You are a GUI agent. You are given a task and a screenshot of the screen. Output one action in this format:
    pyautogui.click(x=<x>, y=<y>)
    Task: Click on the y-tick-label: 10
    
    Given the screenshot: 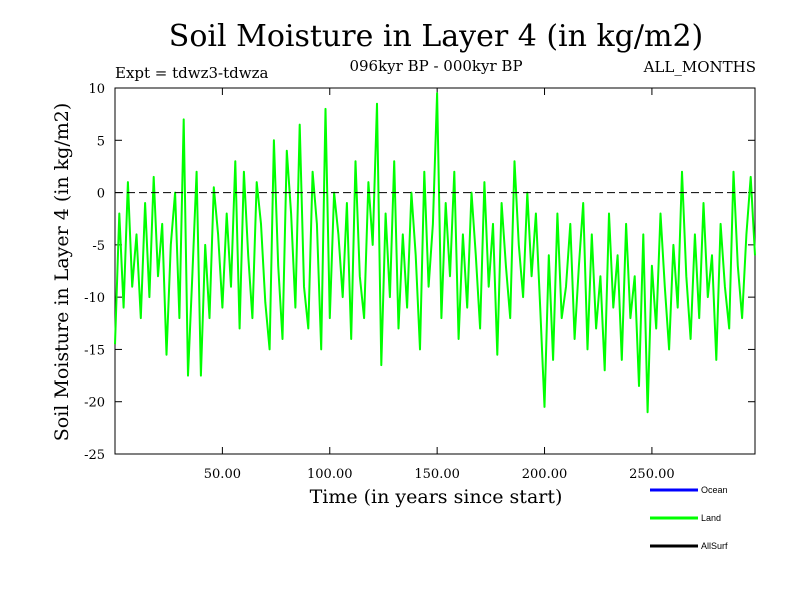 What is the action you would take?
    pyautogui.click(x=96, y=89)
    